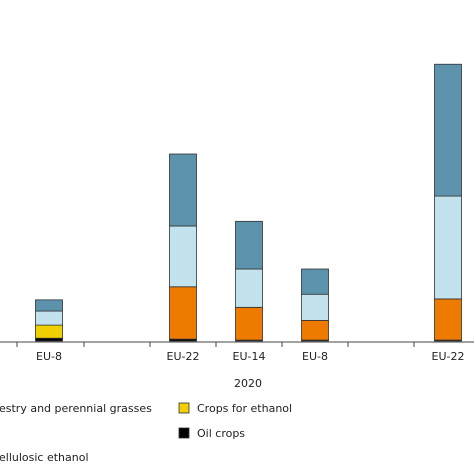 The height and width of the screenshot is (474, 474). Describe the element at coordinates (448, 356) in the screenshot. I see `x-tick-label-5: EU-22` at that location.